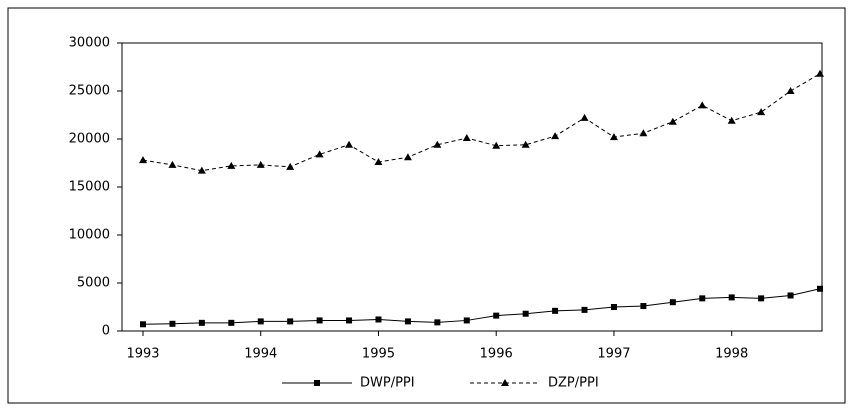 The image size is (854, 411). I want to click on x-tick-label: 1997, so click(613, 354).